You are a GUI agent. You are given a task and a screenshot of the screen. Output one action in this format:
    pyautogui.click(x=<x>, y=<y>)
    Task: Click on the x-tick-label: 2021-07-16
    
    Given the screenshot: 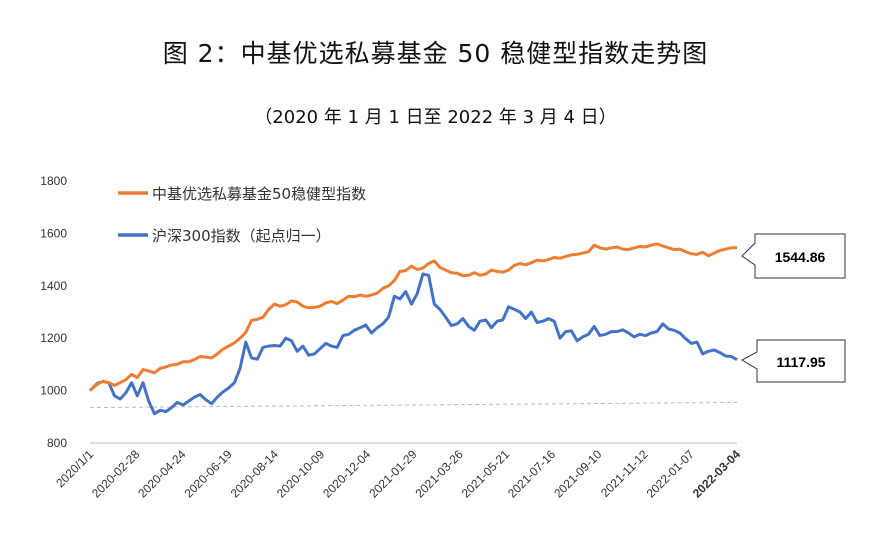 What is the action you would take?
    pyautogui.click(x=532, y=474)
    